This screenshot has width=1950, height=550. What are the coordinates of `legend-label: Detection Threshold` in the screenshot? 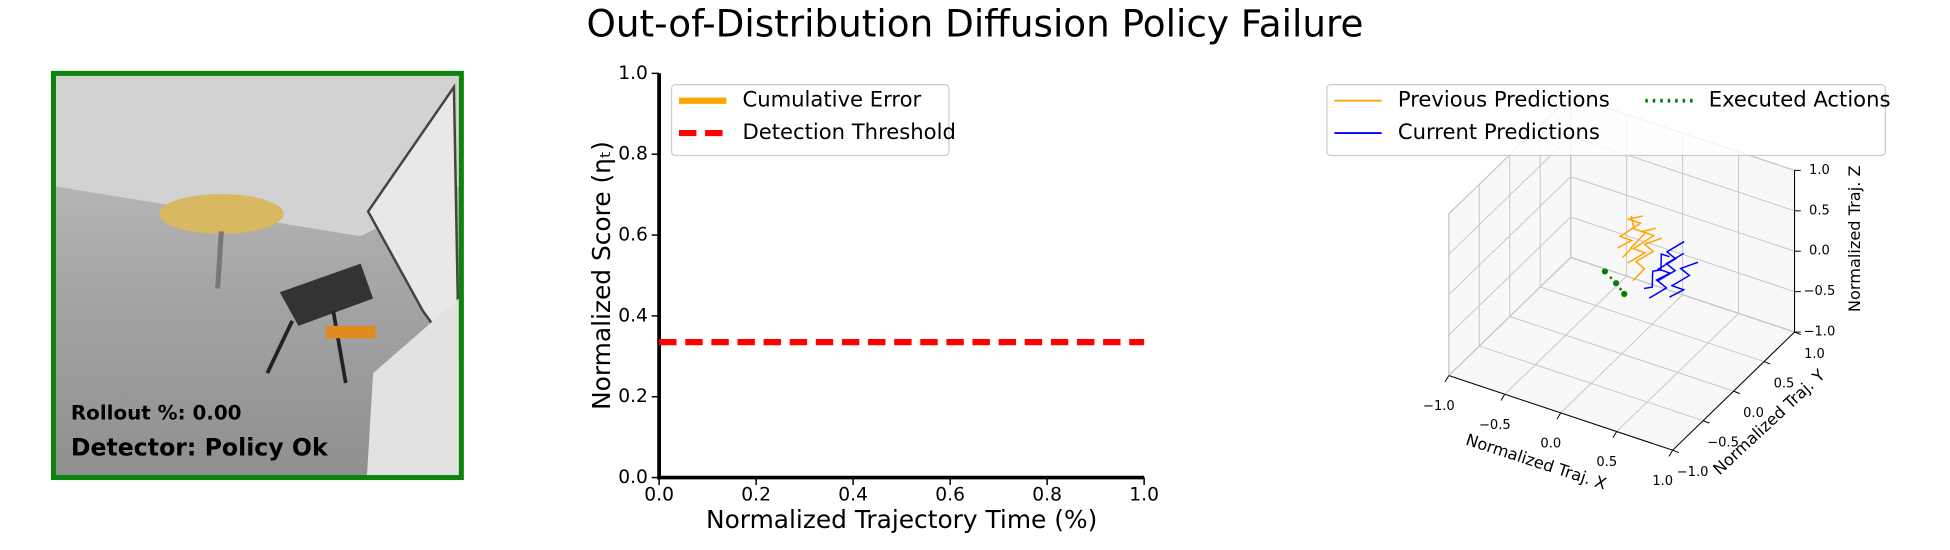 It's located at (848, 131).